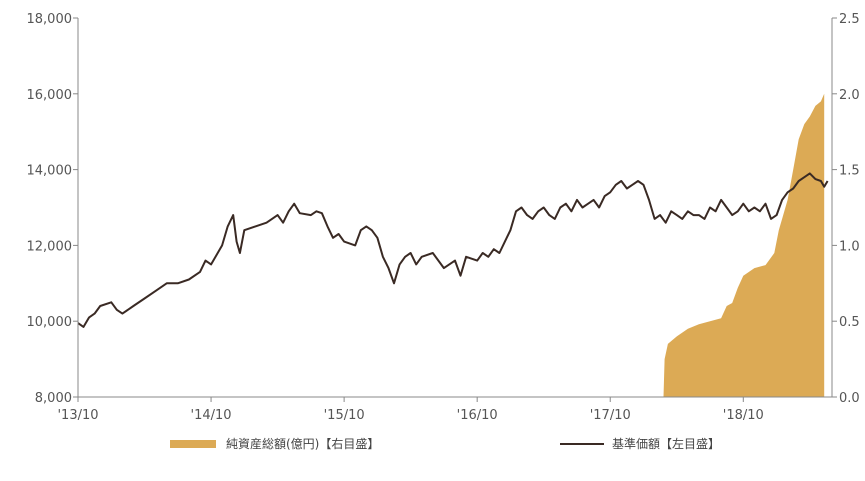  Describe the element at coordinates (477, 415) in the screenshot. I see `x-tick-label: '16/10` at that location.